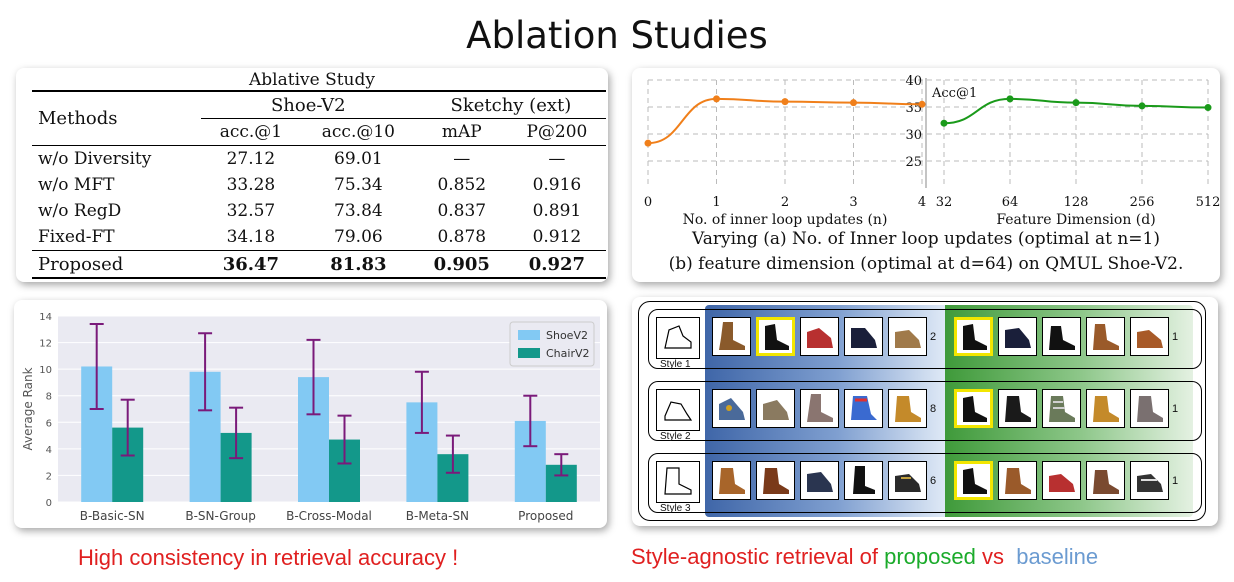 The width and height of the screenshot is (1234, 582). Describe the element at coordinates (461, 264) in the screenshot. I see `value-cell: 0.905` at that location.